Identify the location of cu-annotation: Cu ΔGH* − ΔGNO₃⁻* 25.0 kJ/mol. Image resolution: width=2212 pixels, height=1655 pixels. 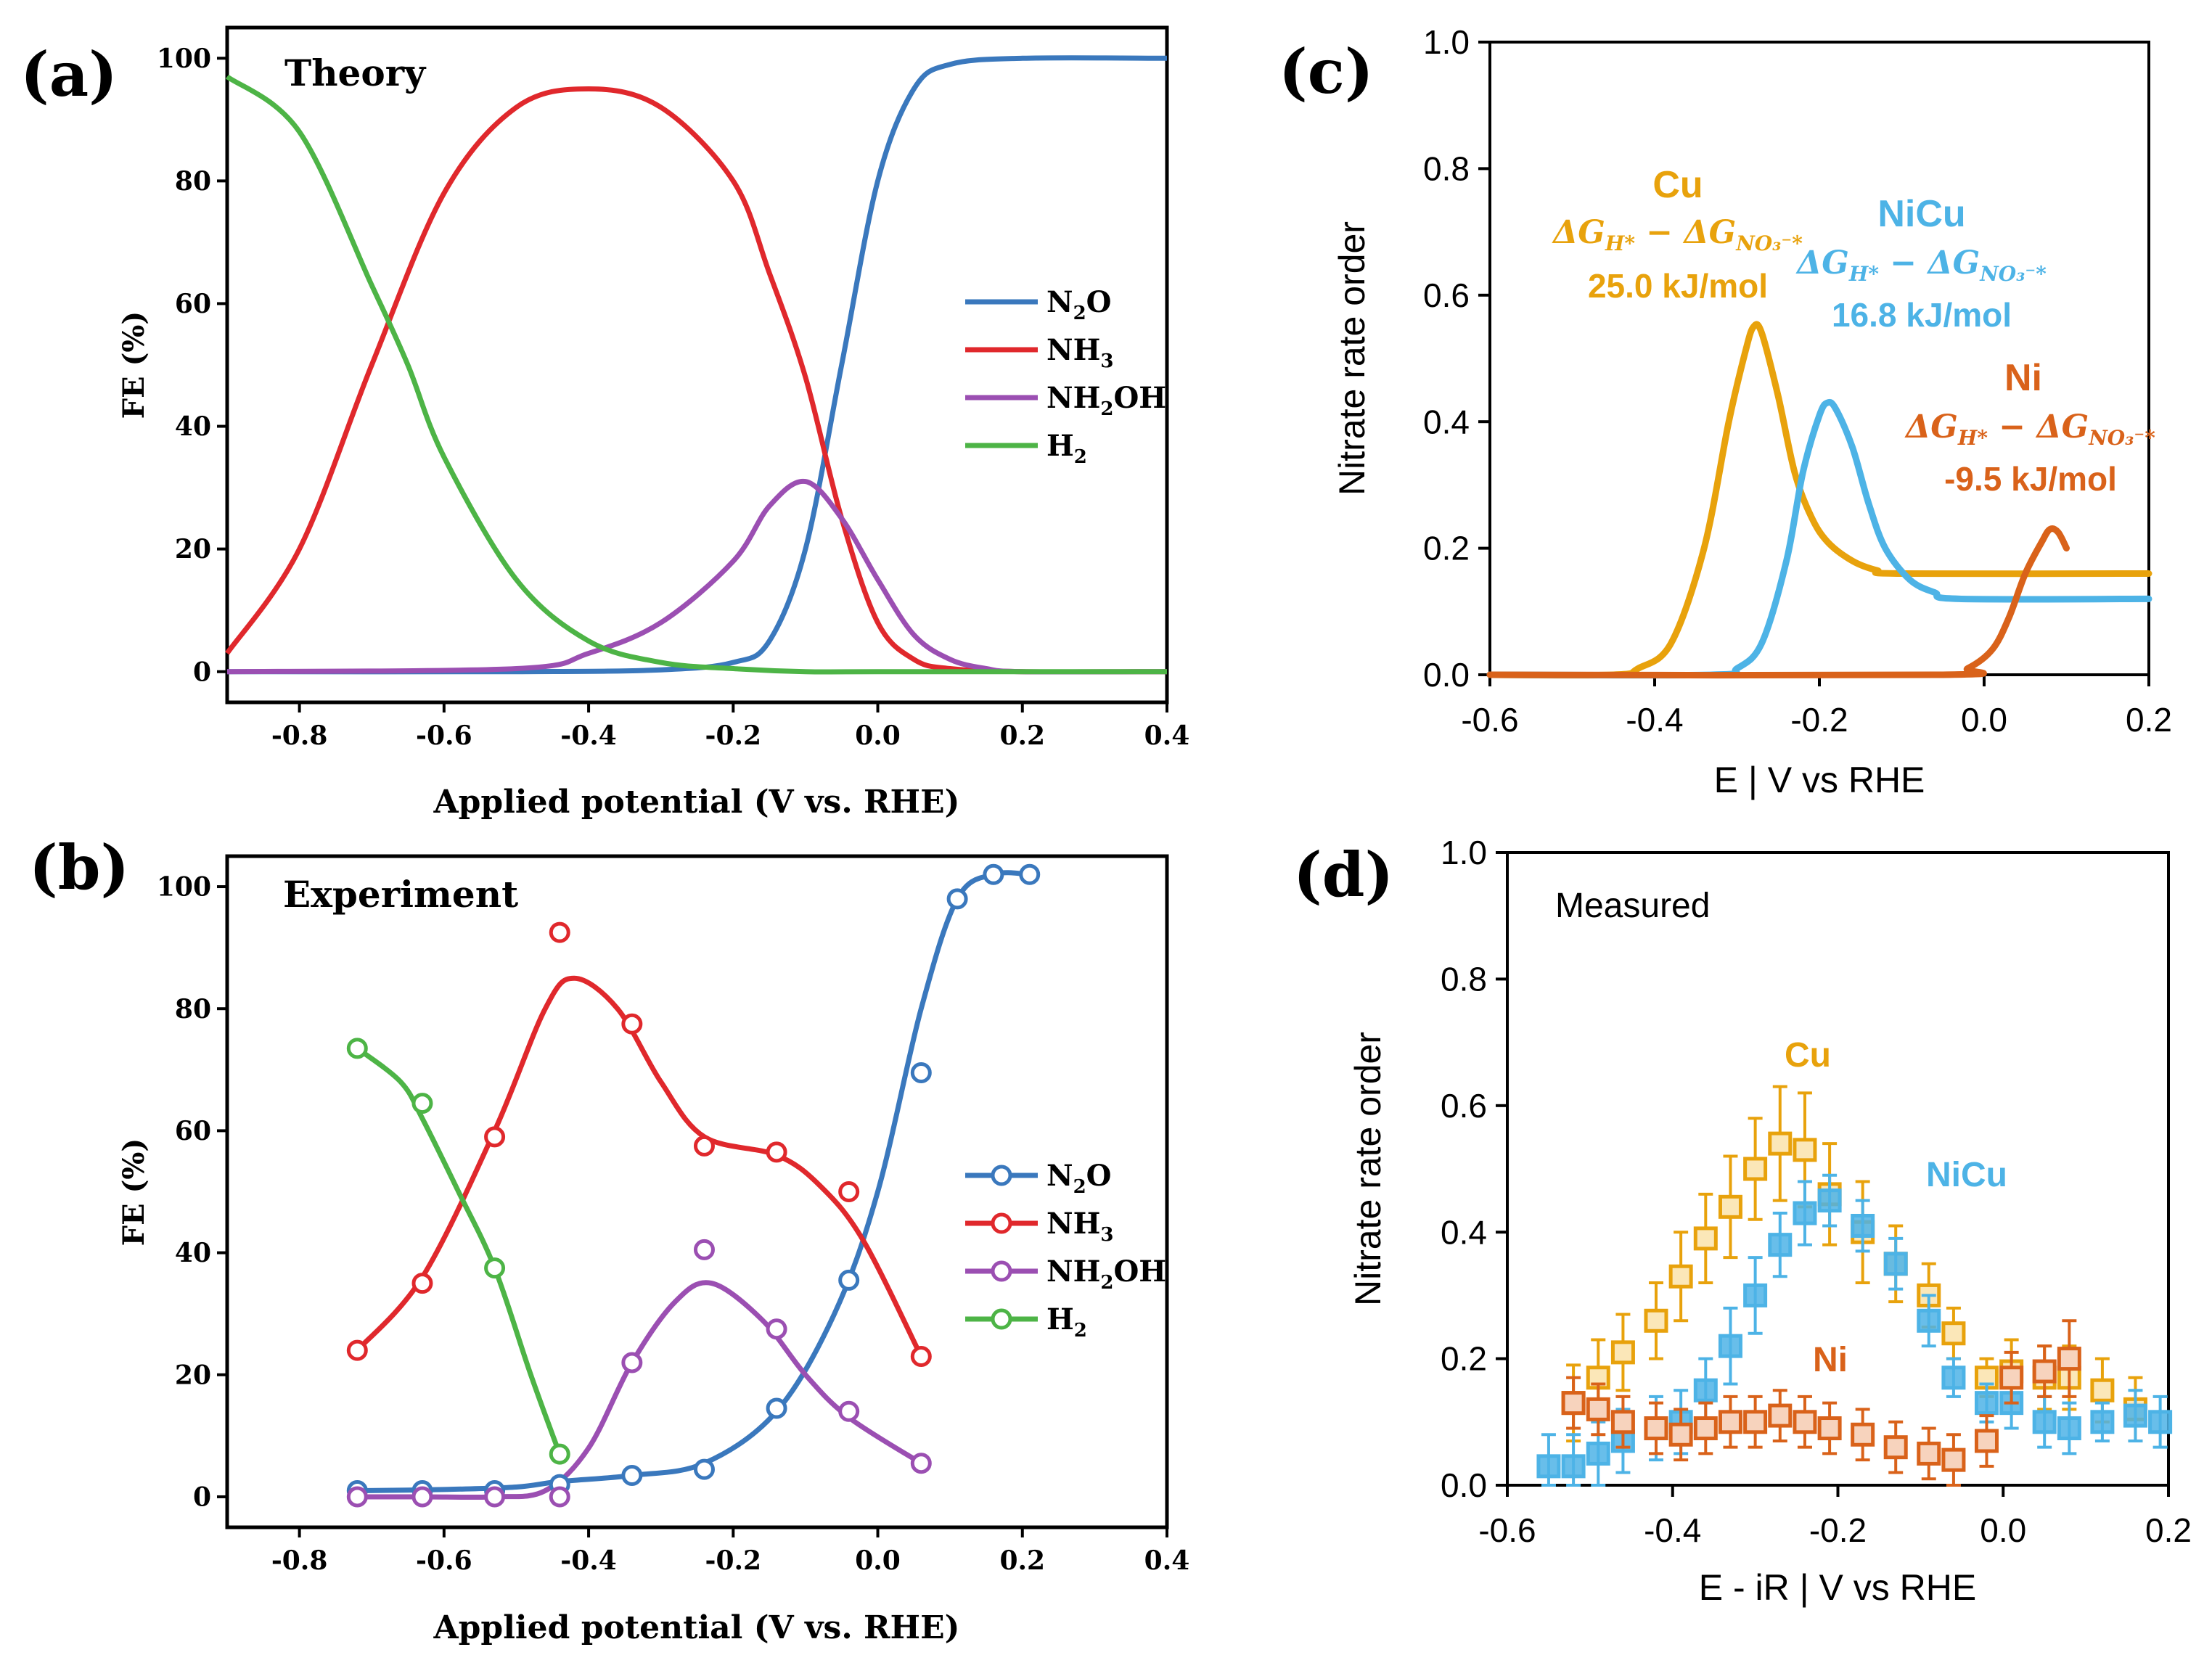
(1677, 234).